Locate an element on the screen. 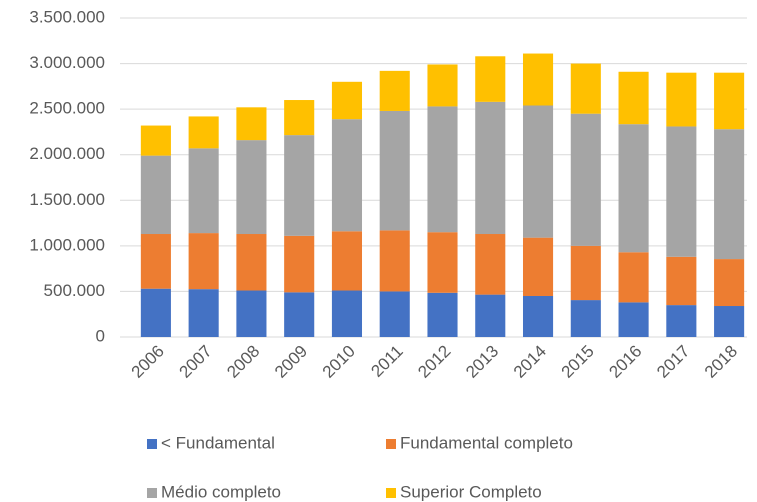  legend-label: Médio completo is located at coordinates (221, 491).